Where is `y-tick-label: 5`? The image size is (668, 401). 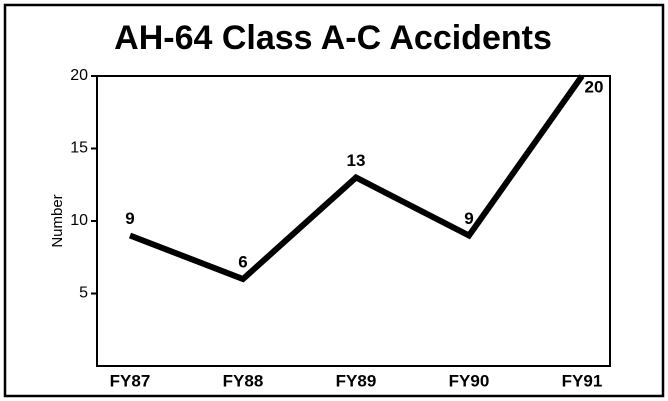
y-tick-label: 5 is located at coordinates (83, 293).